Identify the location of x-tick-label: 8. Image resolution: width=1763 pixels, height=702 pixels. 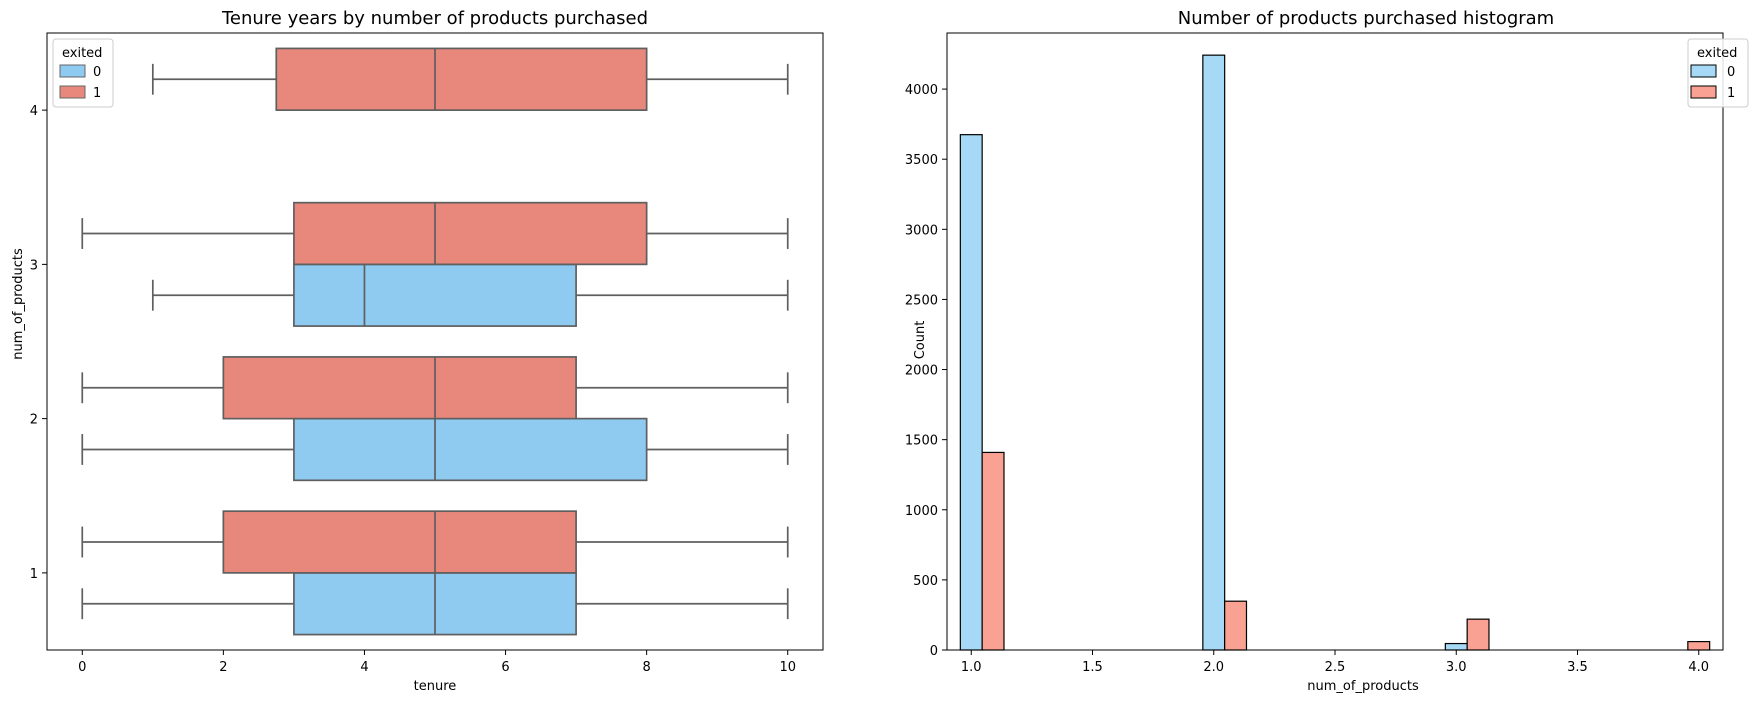
(646, 667).